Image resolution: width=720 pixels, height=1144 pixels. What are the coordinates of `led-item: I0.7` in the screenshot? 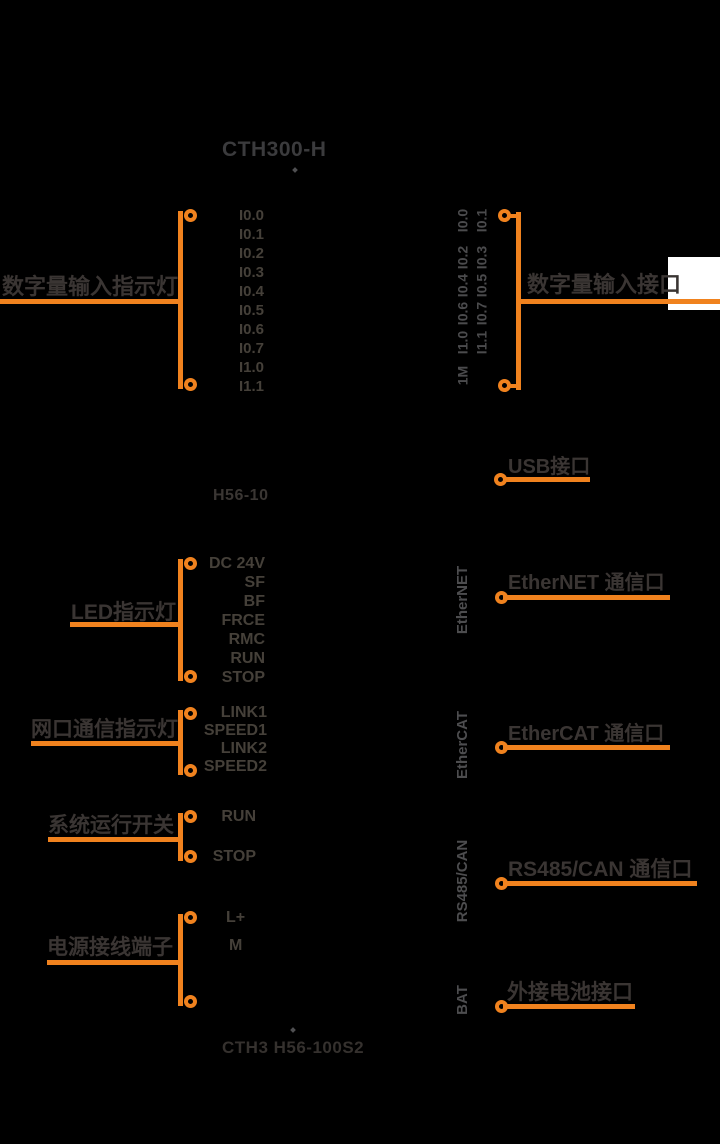 It's located at (252, 348).